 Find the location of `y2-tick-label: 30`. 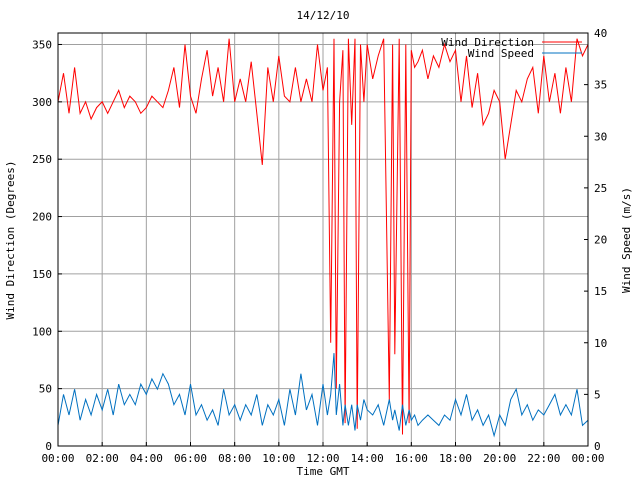

y2-tick-label: 30 is located at coordinates (600, 136).